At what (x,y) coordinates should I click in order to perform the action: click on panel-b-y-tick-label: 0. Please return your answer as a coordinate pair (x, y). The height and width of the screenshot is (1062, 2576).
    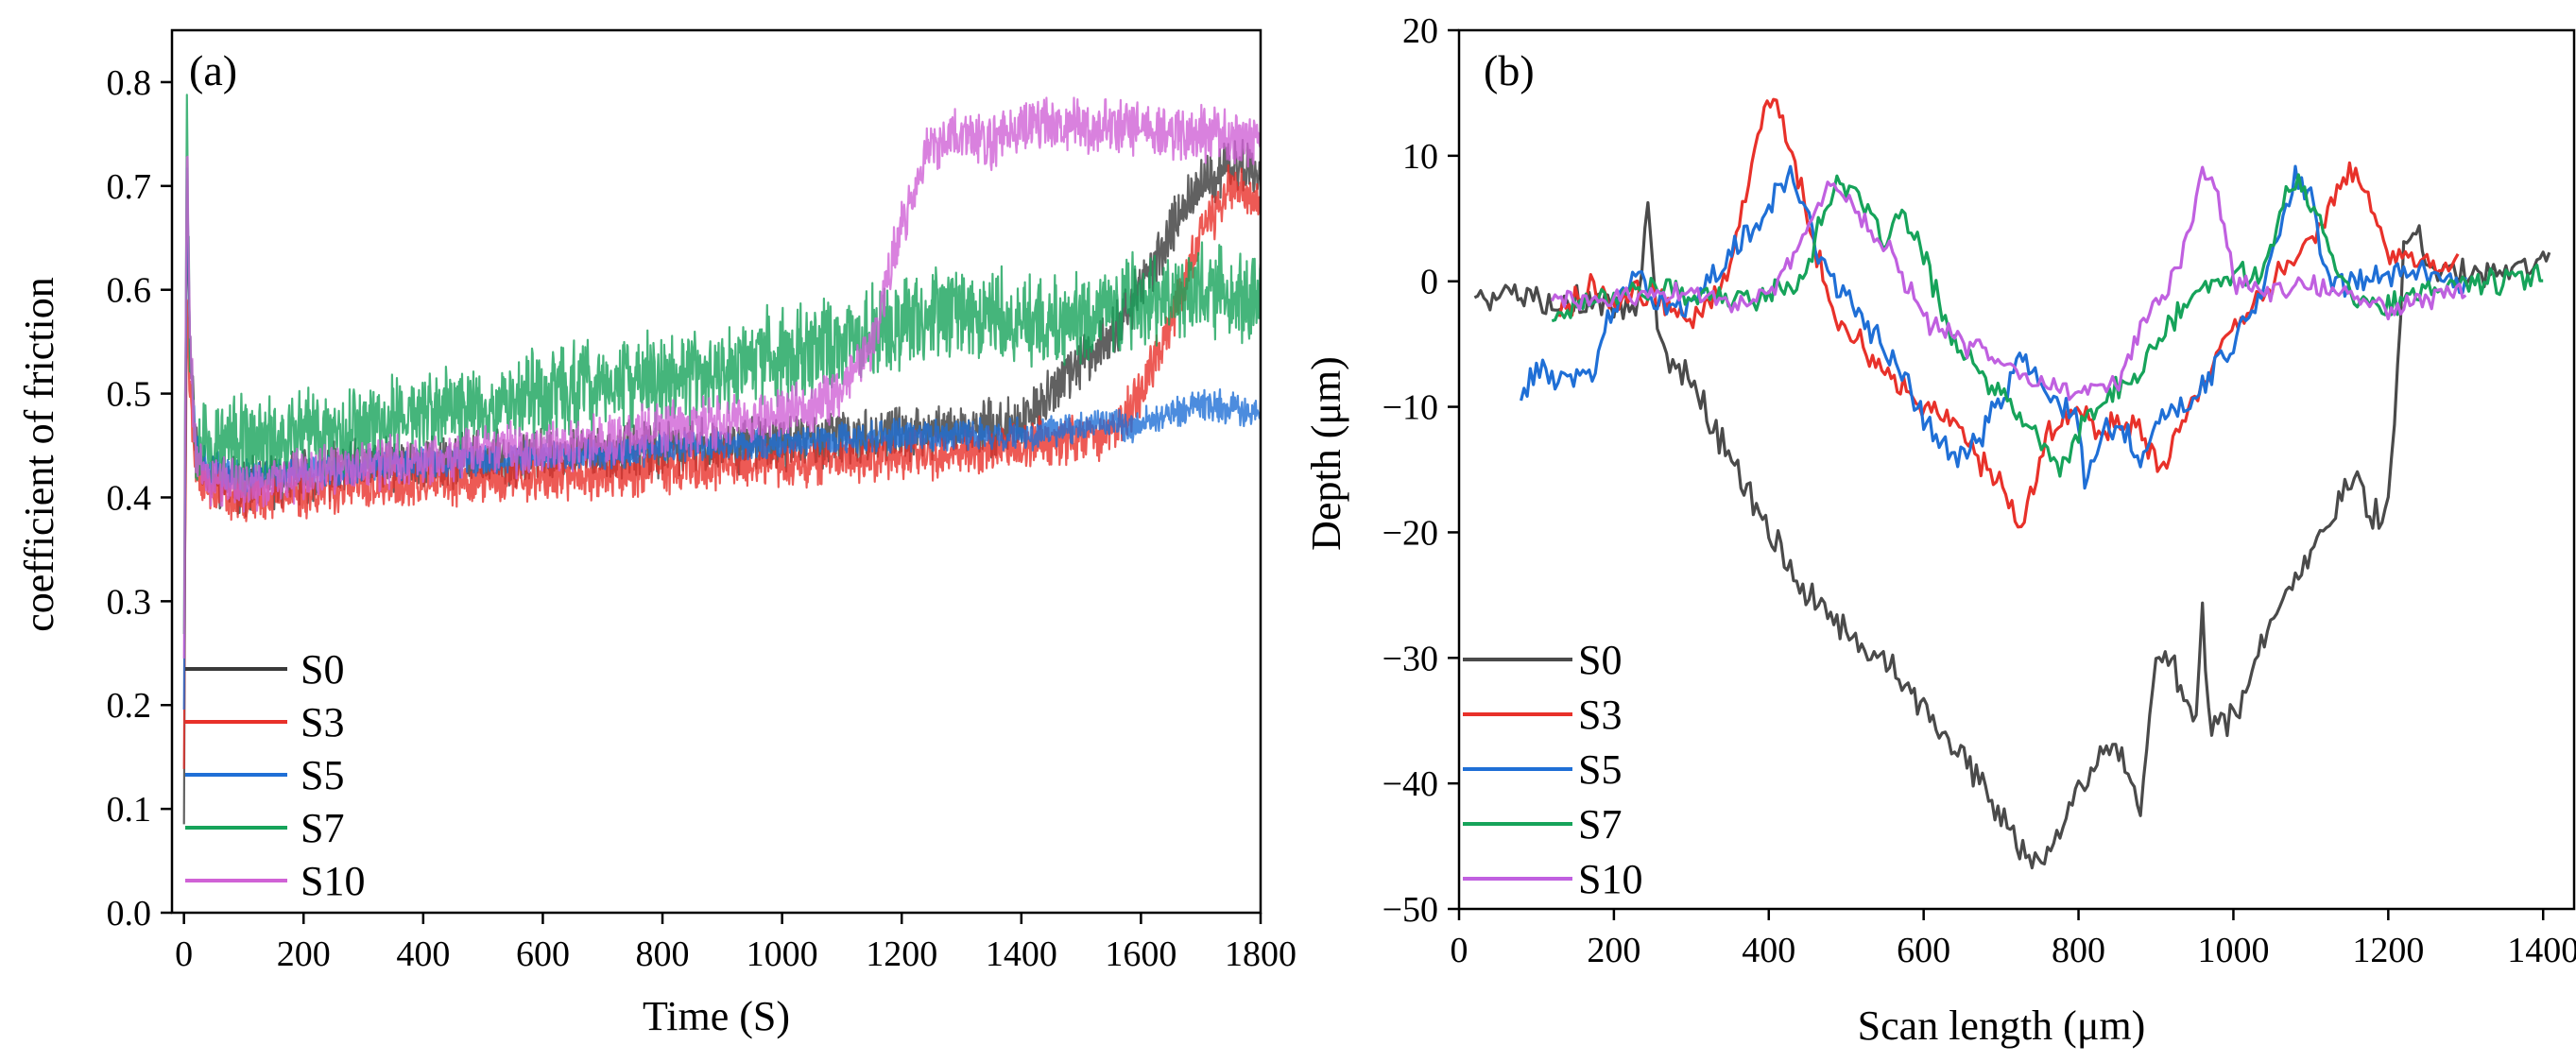
    Looking at the image, I should click on (1429, 282).